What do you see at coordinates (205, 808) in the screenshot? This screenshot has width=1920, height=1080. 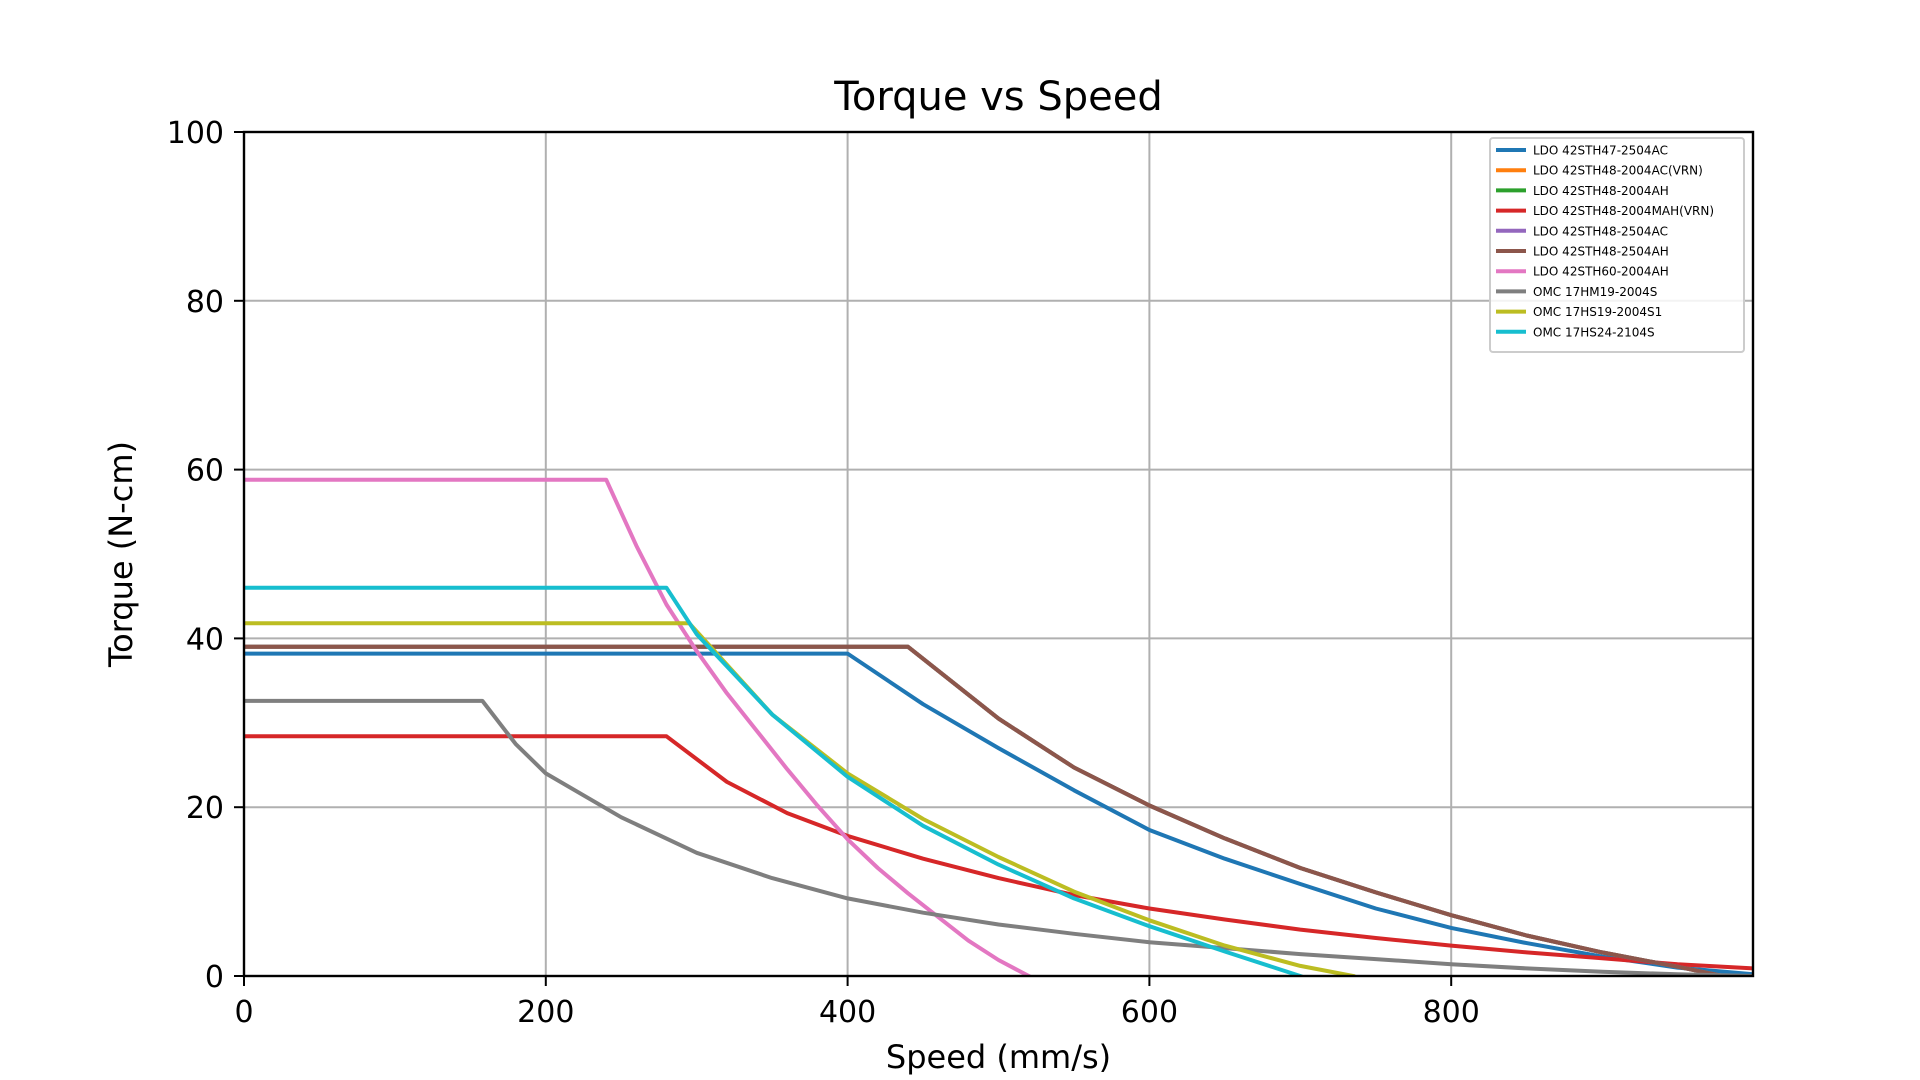 I see `y-tick-label: 20` at bounding box center [205, 808].